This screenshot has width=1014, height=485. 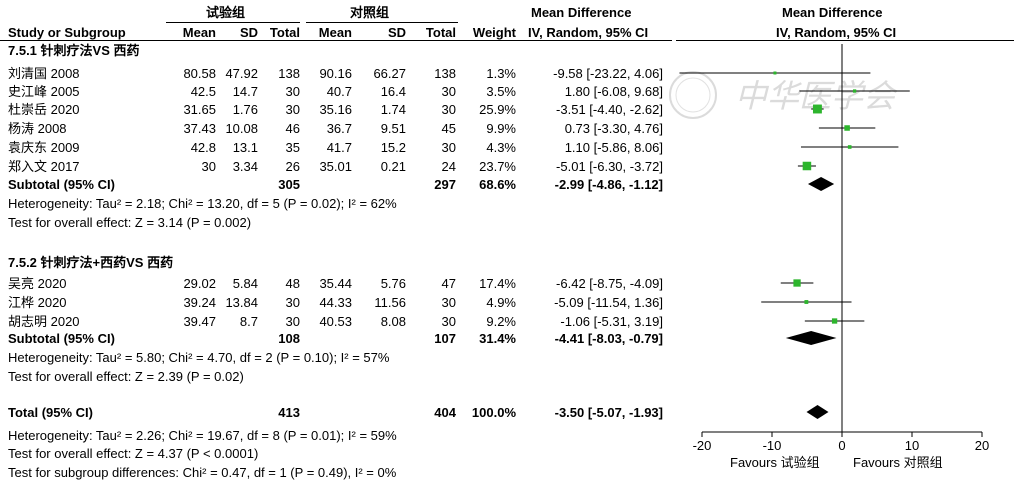 I want to click on exp-mean: 31.65, so click(x=199, y=109).